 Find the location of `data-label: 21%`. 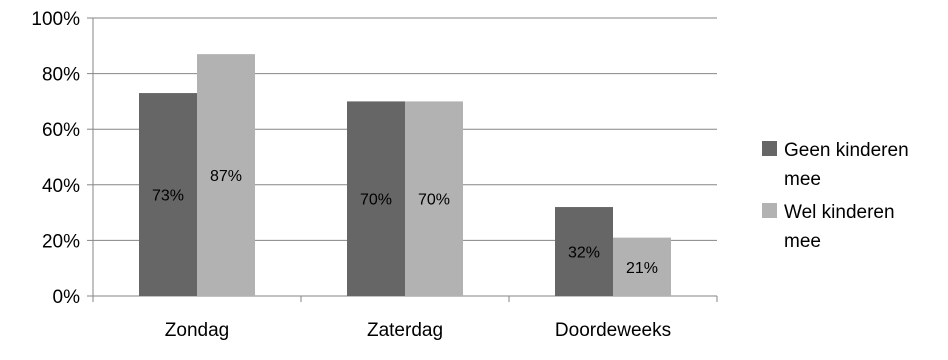

data-label: 21% is located at coordinates (642, 268).